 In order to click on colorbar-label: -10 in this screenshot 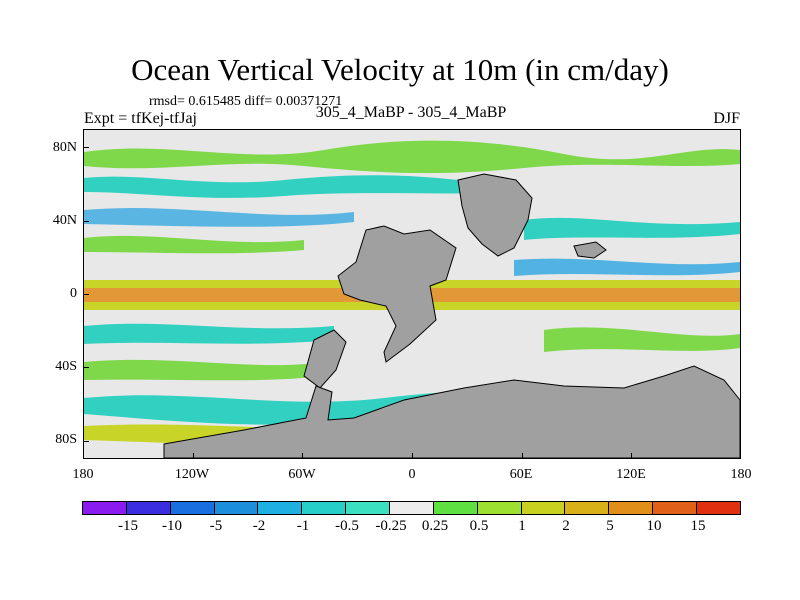, I will do `click(172, 526)`.